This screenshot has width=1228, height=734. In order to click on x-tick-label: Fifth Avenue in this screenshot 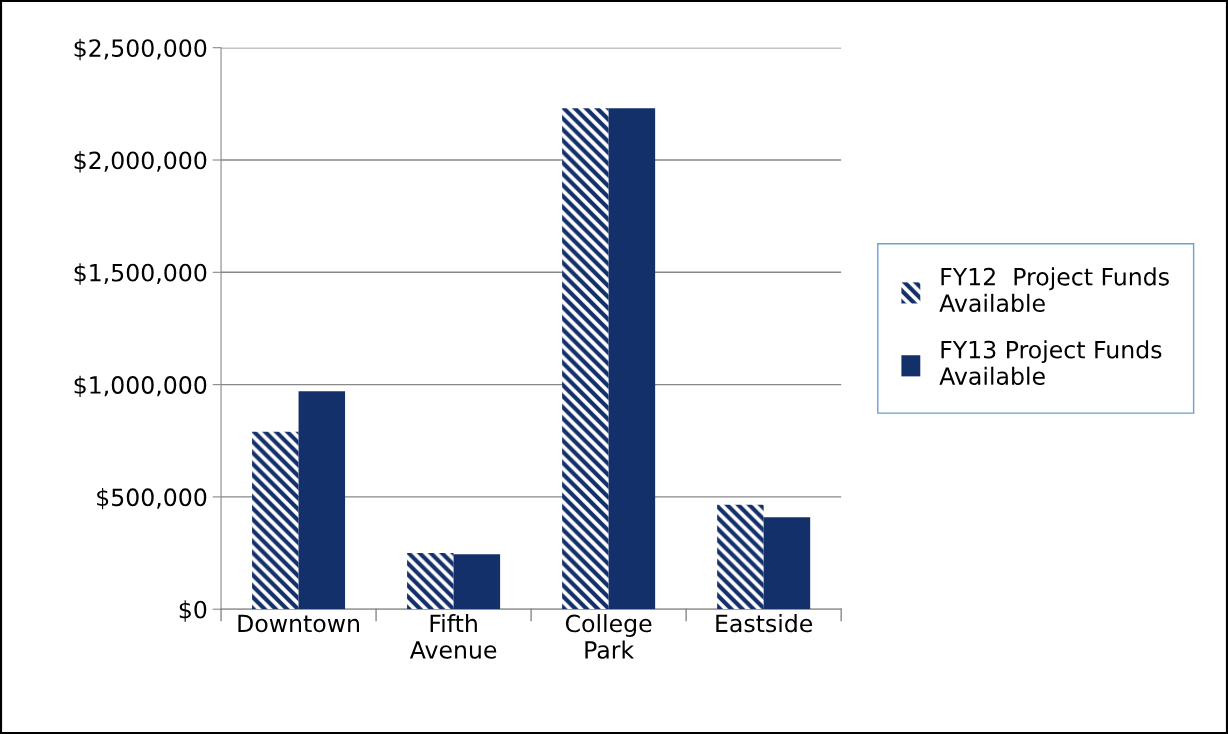, I will do `click(453, 636)`.